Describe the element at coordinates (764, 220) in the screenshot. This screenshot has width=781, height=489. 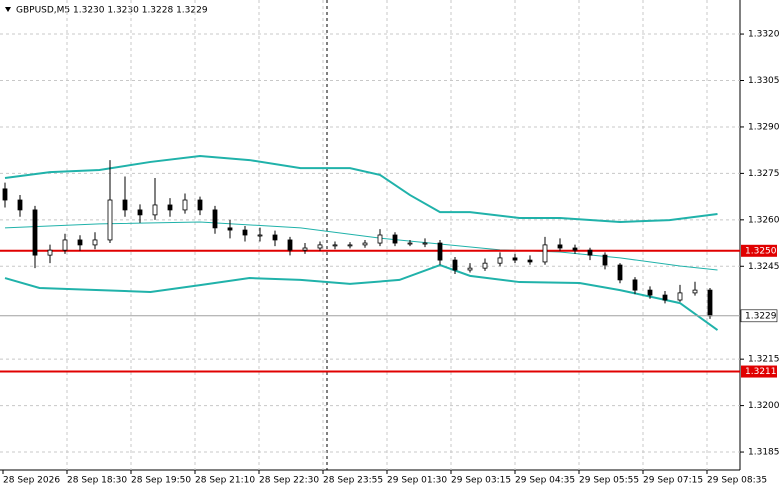
I see `y-tick-label: 1.3260` at that location.